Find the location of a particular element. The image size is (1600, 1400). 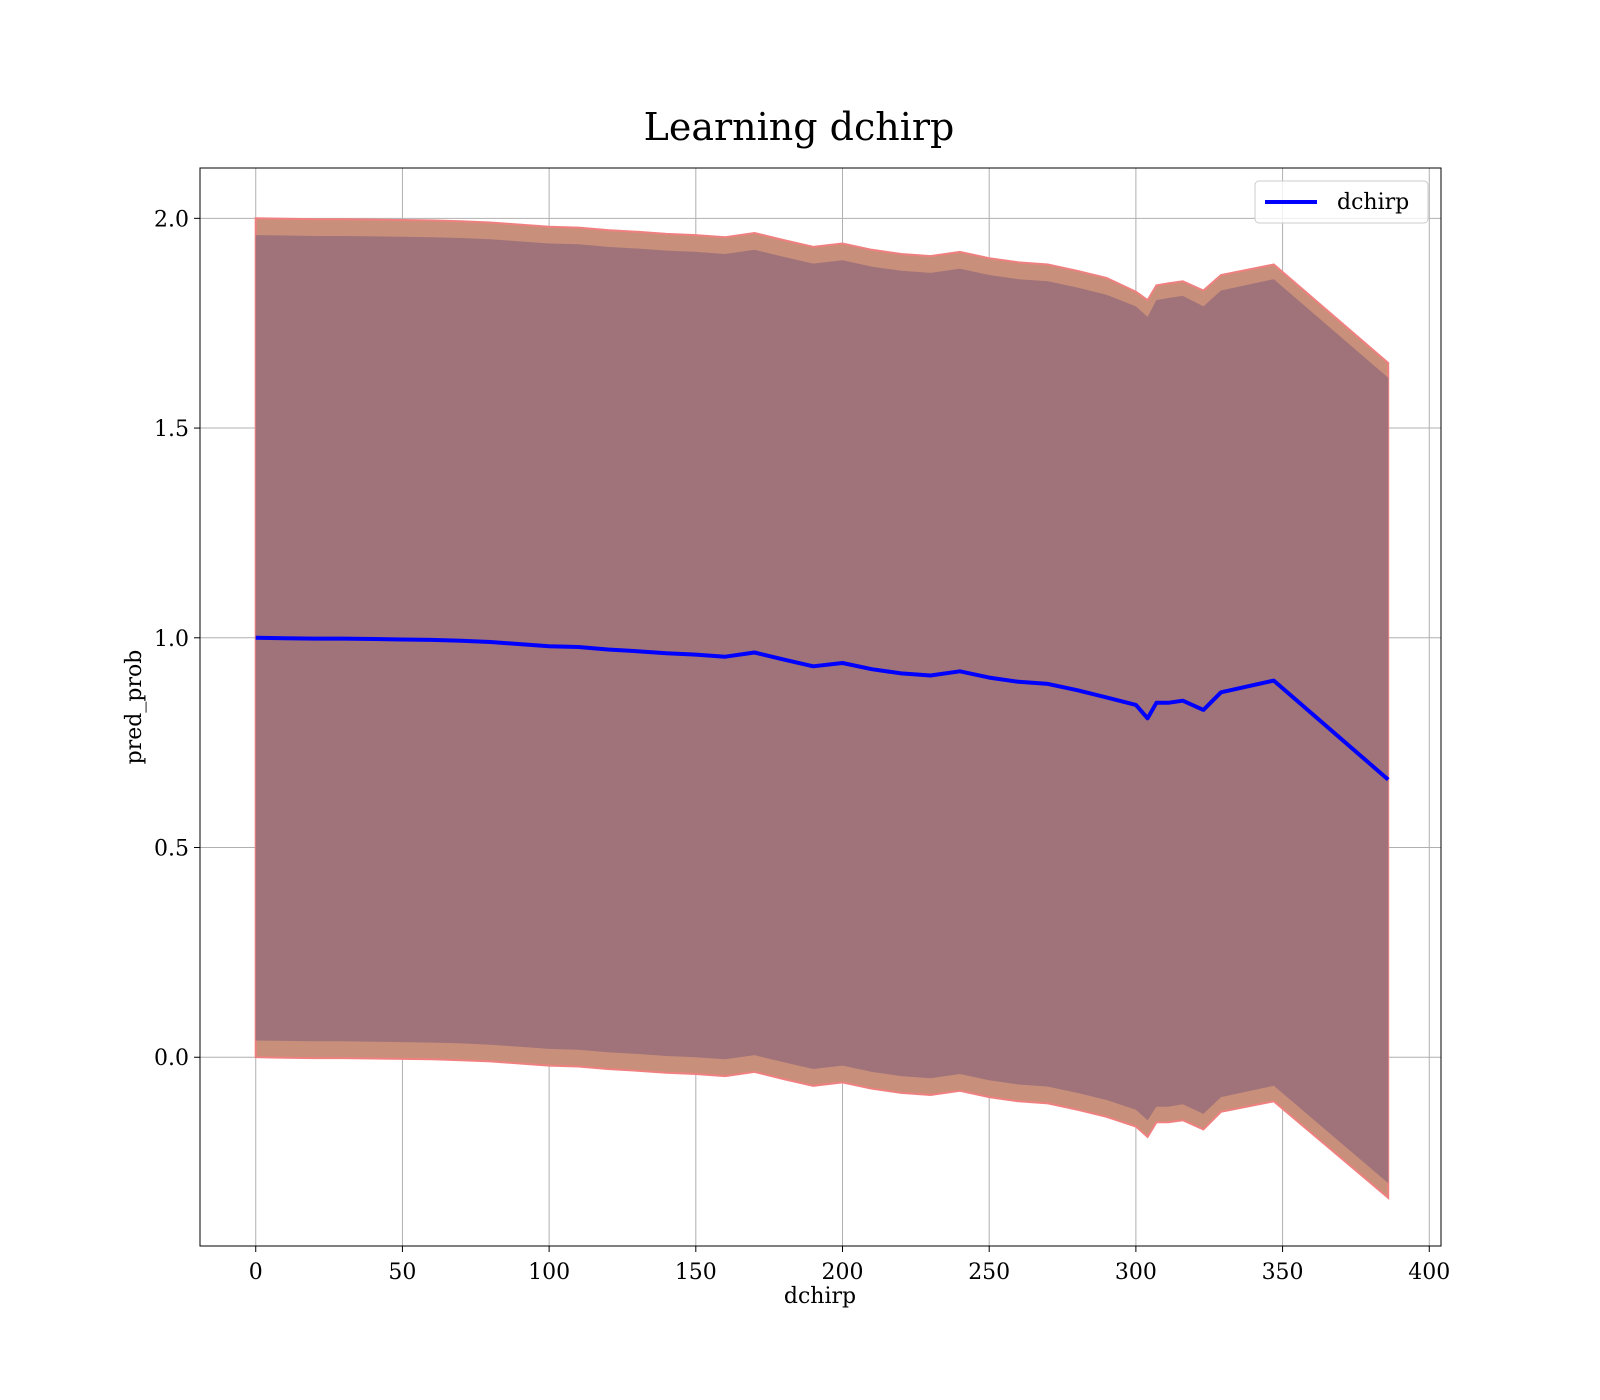

legend: dchirp is located at coordinates (1341, 202).